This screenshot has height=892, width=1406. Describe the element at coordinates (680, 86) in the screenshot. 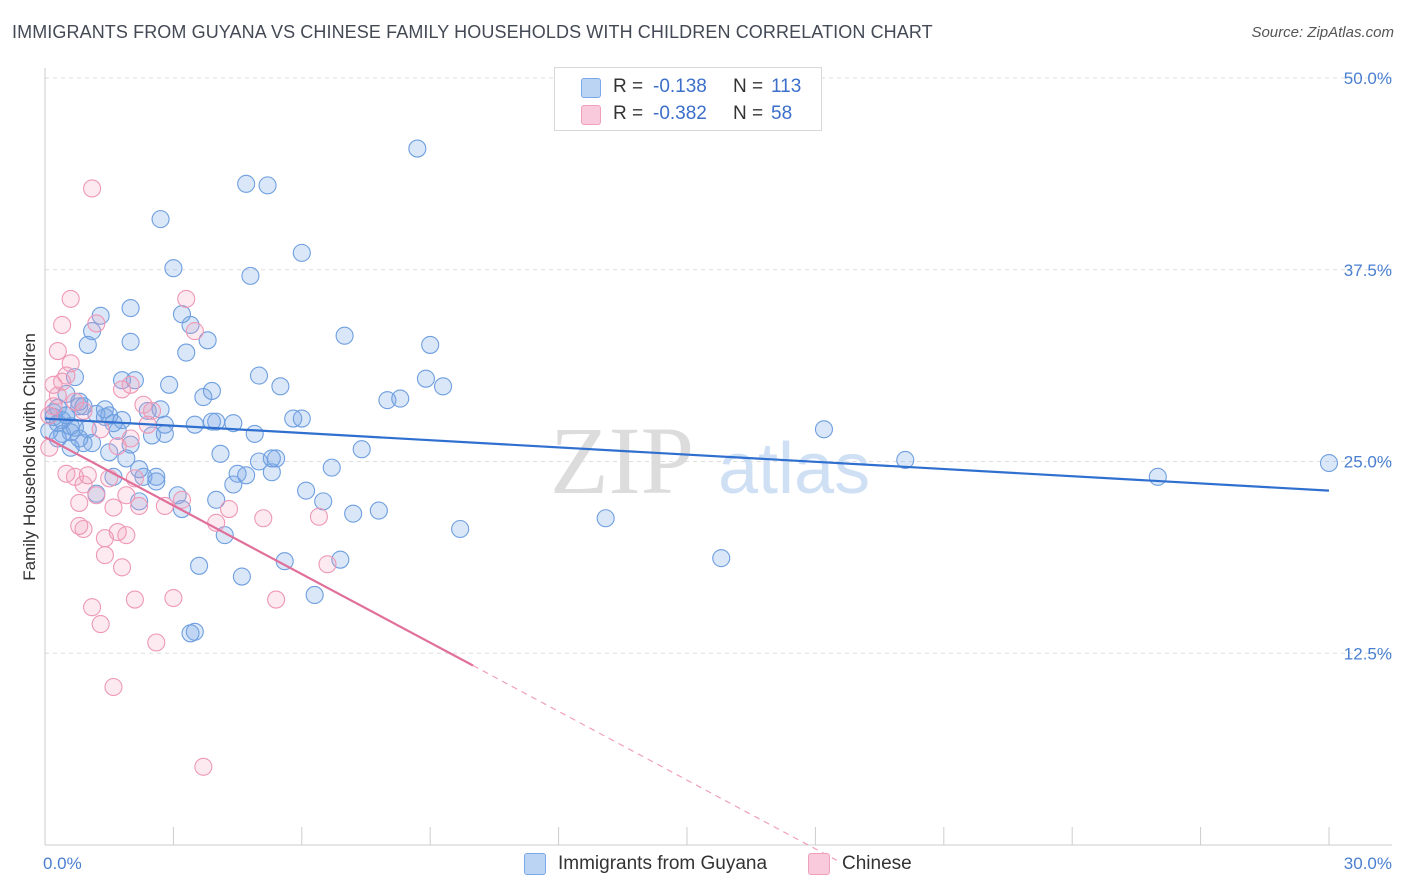

I see `legend-r-value-blue: -0.138` at that location.